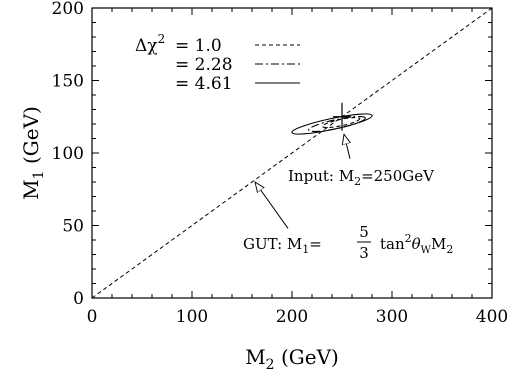 The height and width of the screenshot is (375, 512). I want to click on y-tick-label: 50, so click(73, 227).